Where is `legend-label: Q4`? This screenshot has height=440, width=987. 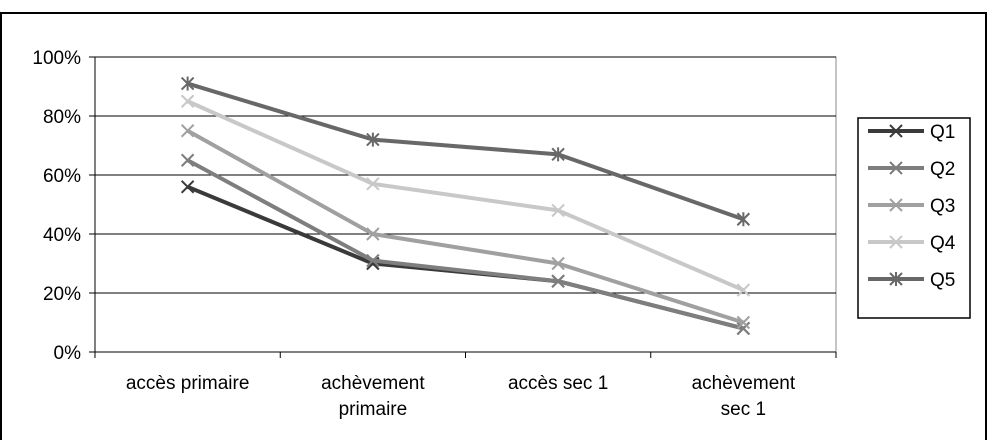 legend-label: Q4 is located at coordinates (943, 243).